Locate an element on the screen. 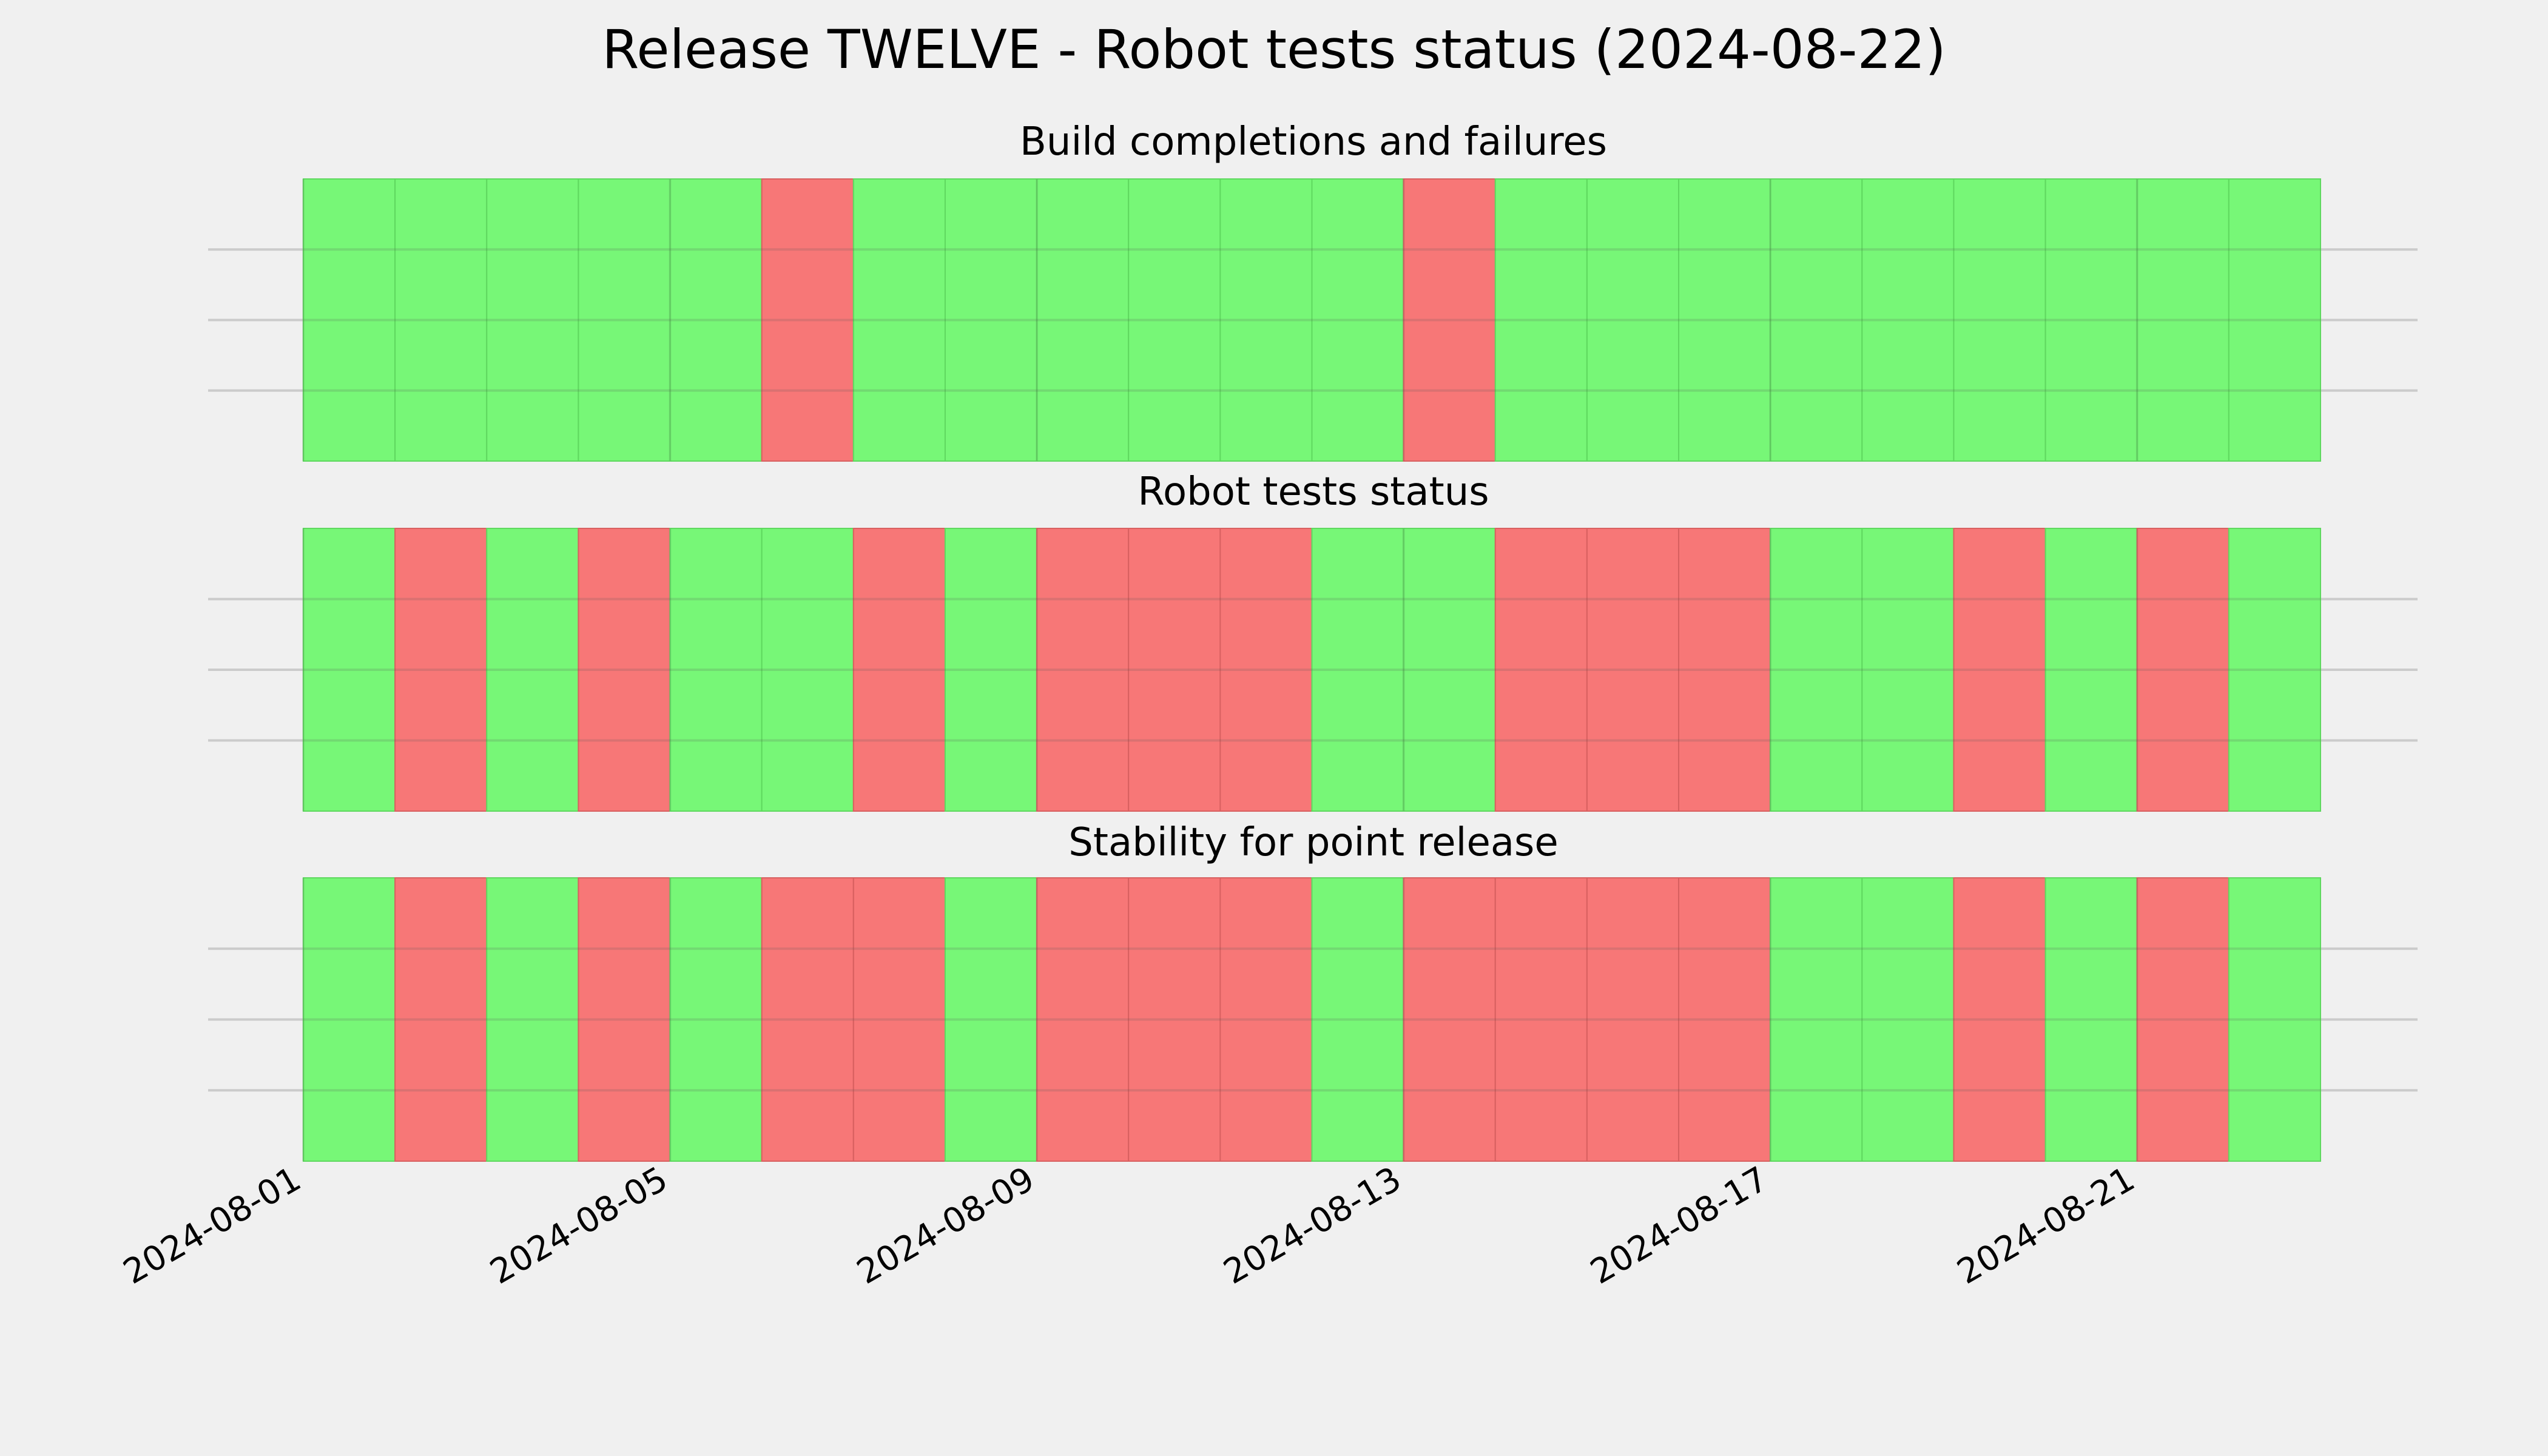 Image resolution: width=2548 pixels, height=1456 pixels. day-bar-2024-08-09-pass is located at coordinates (1083, 320).